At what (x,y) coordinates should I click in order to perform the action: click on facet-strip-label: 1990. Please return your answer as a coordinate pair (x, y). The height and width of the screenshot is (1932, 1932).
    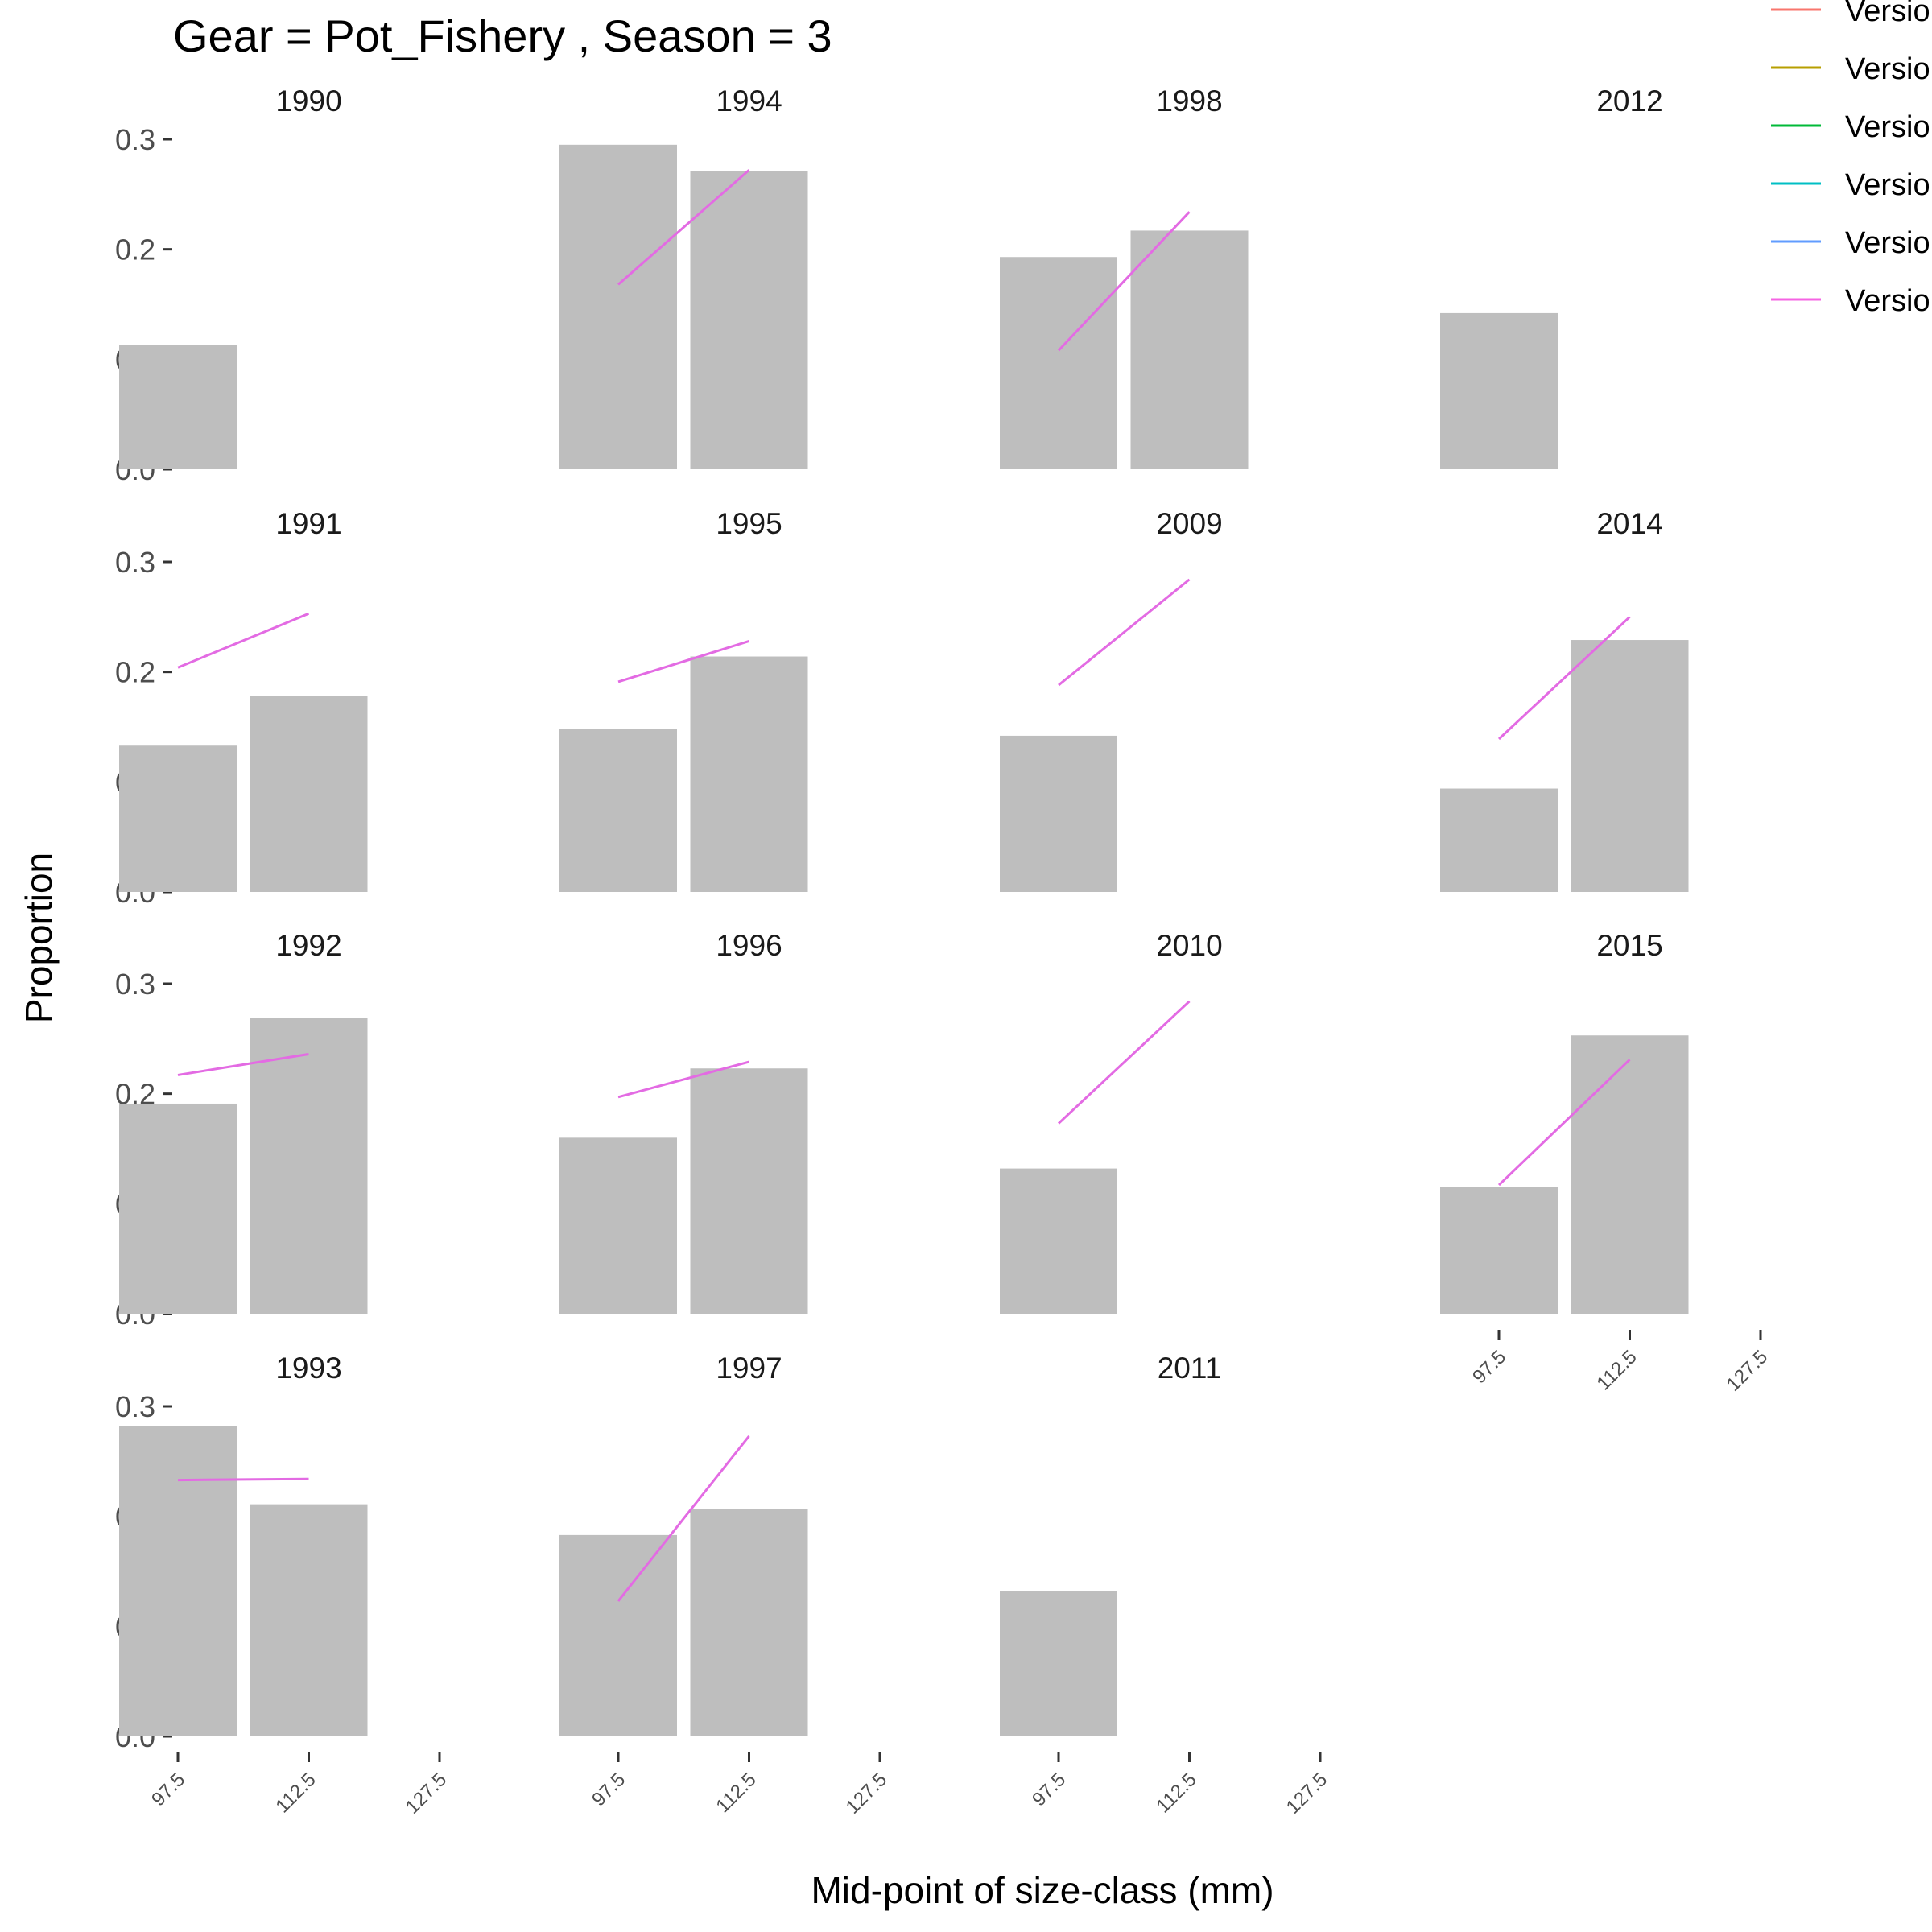
    Looking at the image, I should click on (308, 101).